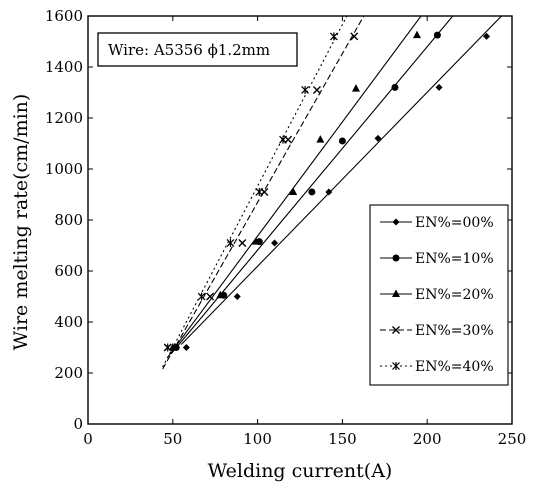 The height and width of the screenshot is (485, 539). I want to click on x-tick-label: 0, so click(88, 439).